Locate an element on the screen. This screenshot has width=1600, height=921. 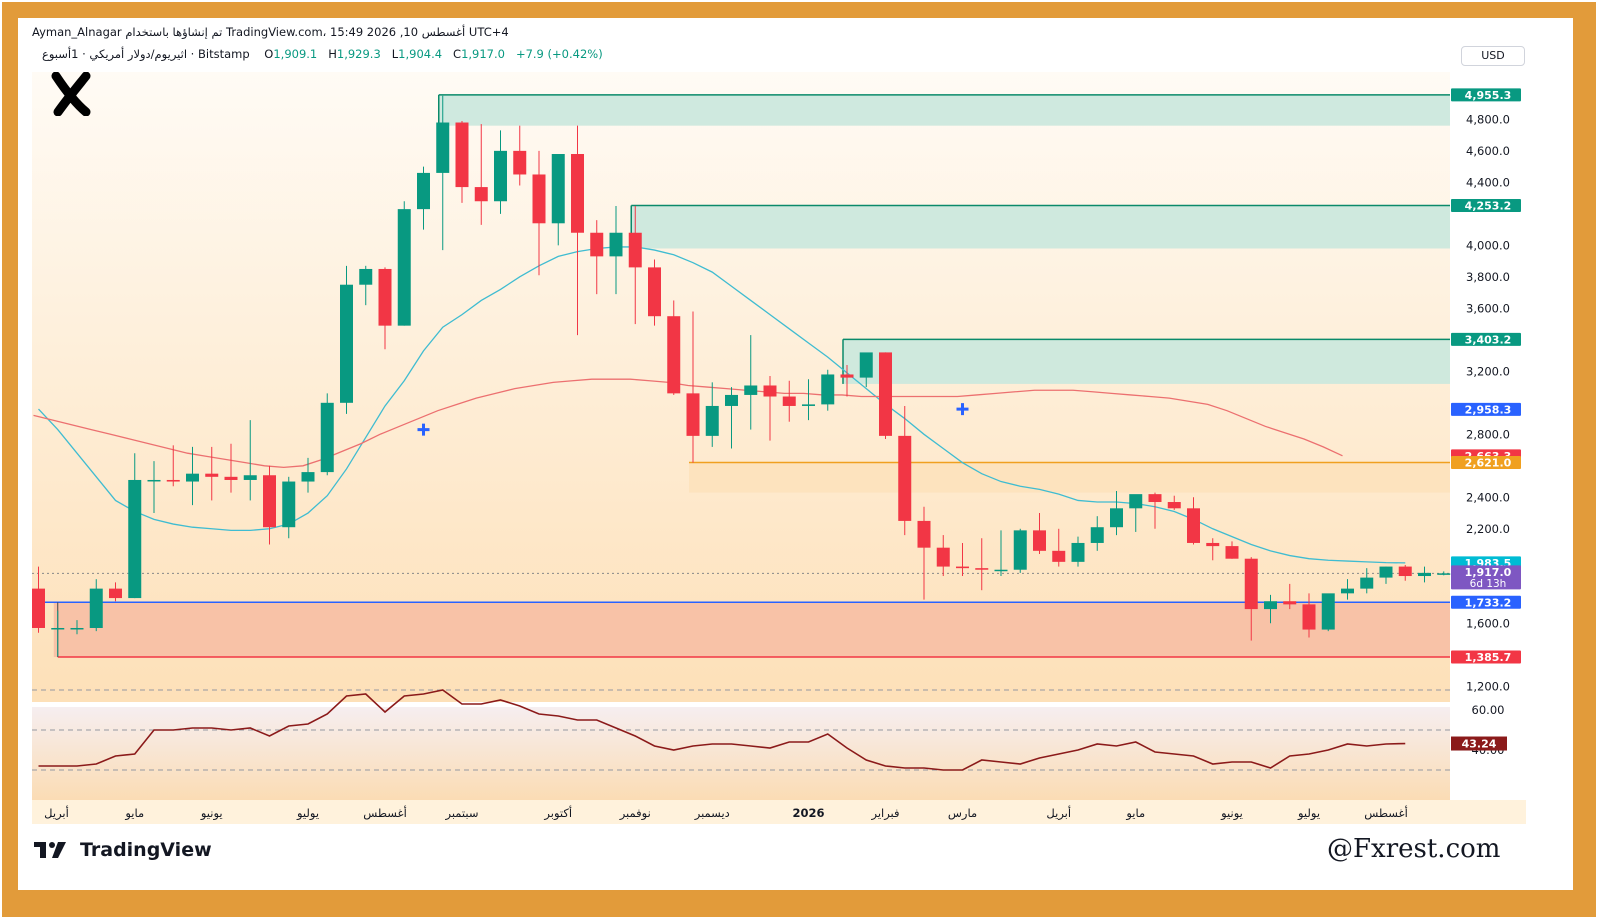
currency-button: USD is located at coordinates (1493, 56).